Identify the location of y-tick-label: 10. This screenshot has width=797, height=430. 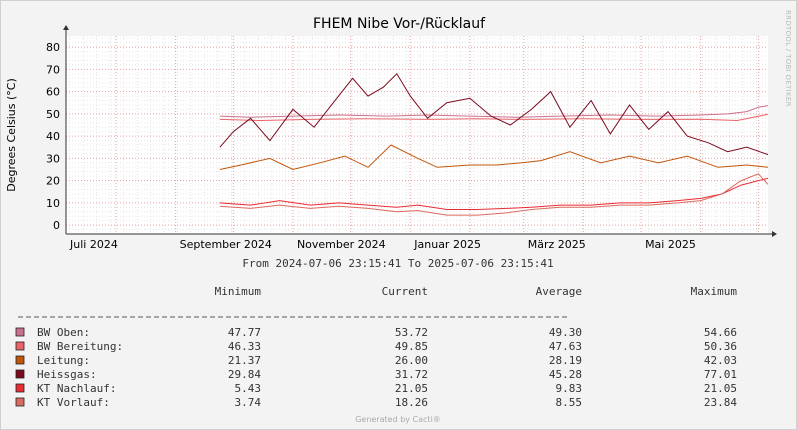
(53, 203).